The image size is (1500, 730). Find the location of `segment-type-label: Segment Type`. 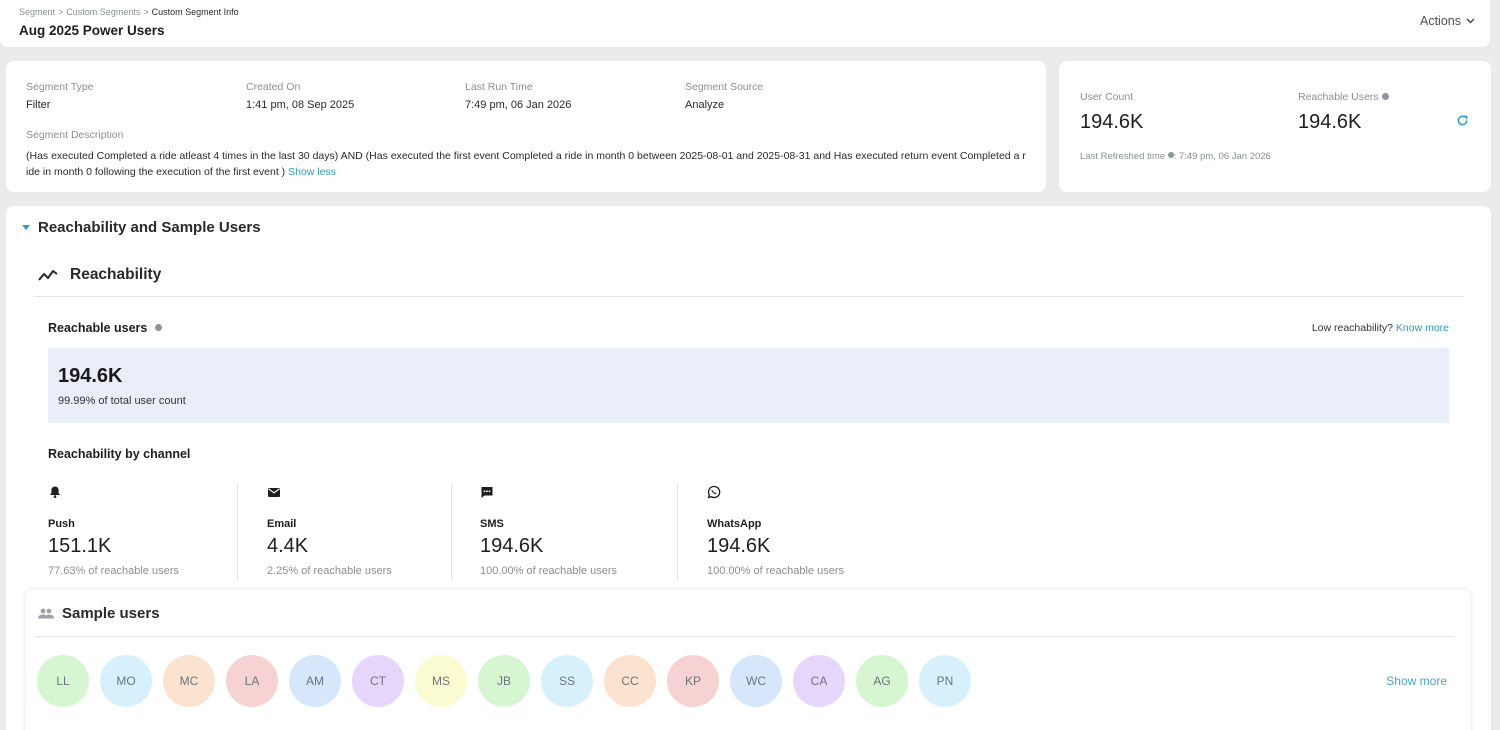

segment-type-label: Segment Type is located at coordinates (60, 87).